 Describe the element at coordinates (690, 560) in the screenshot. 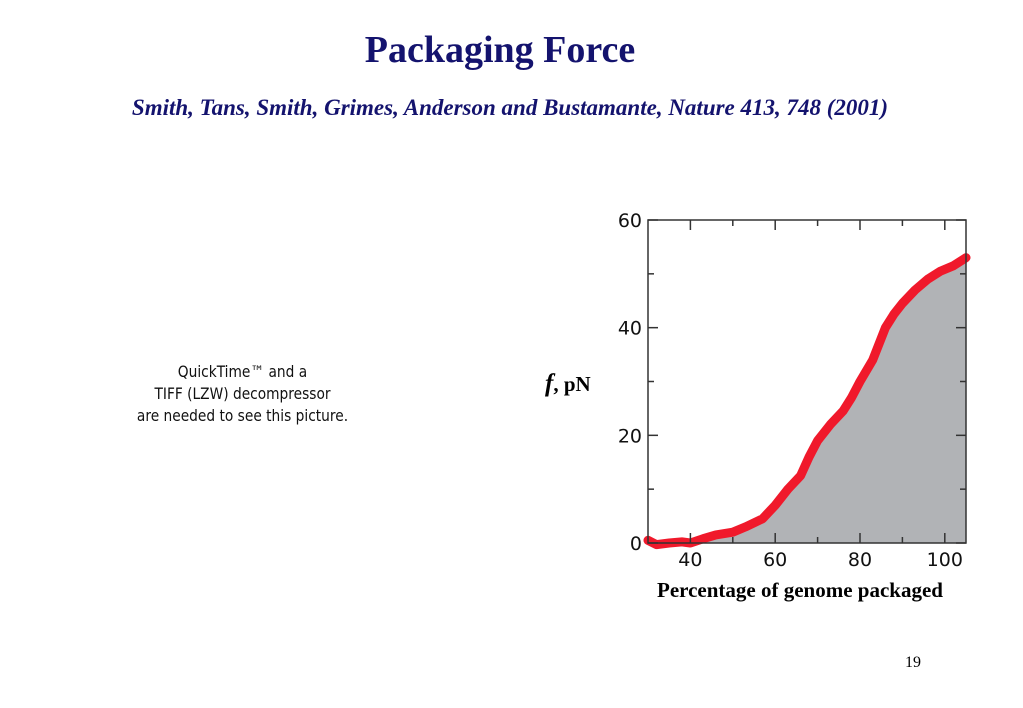

I see `x-tick-label: 40` at that location.